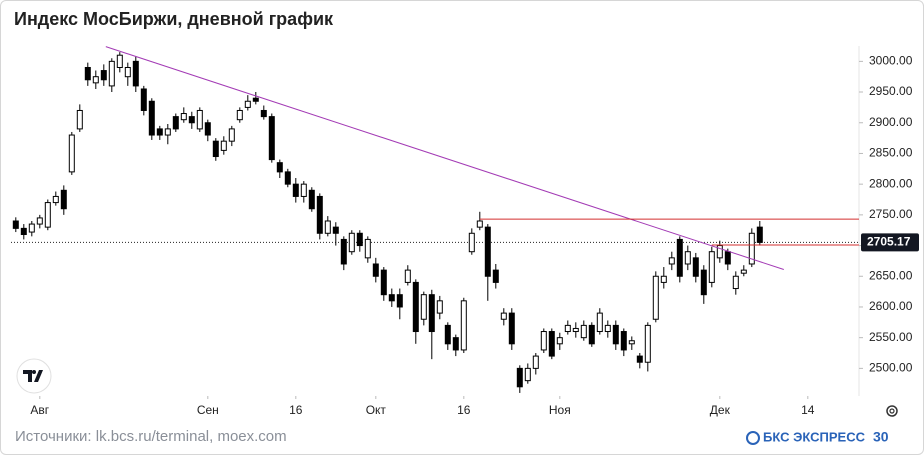  Describe the element at coordinates (891, 153) in the screenshot. I see `y-tick-label: 2850.00` at that location.